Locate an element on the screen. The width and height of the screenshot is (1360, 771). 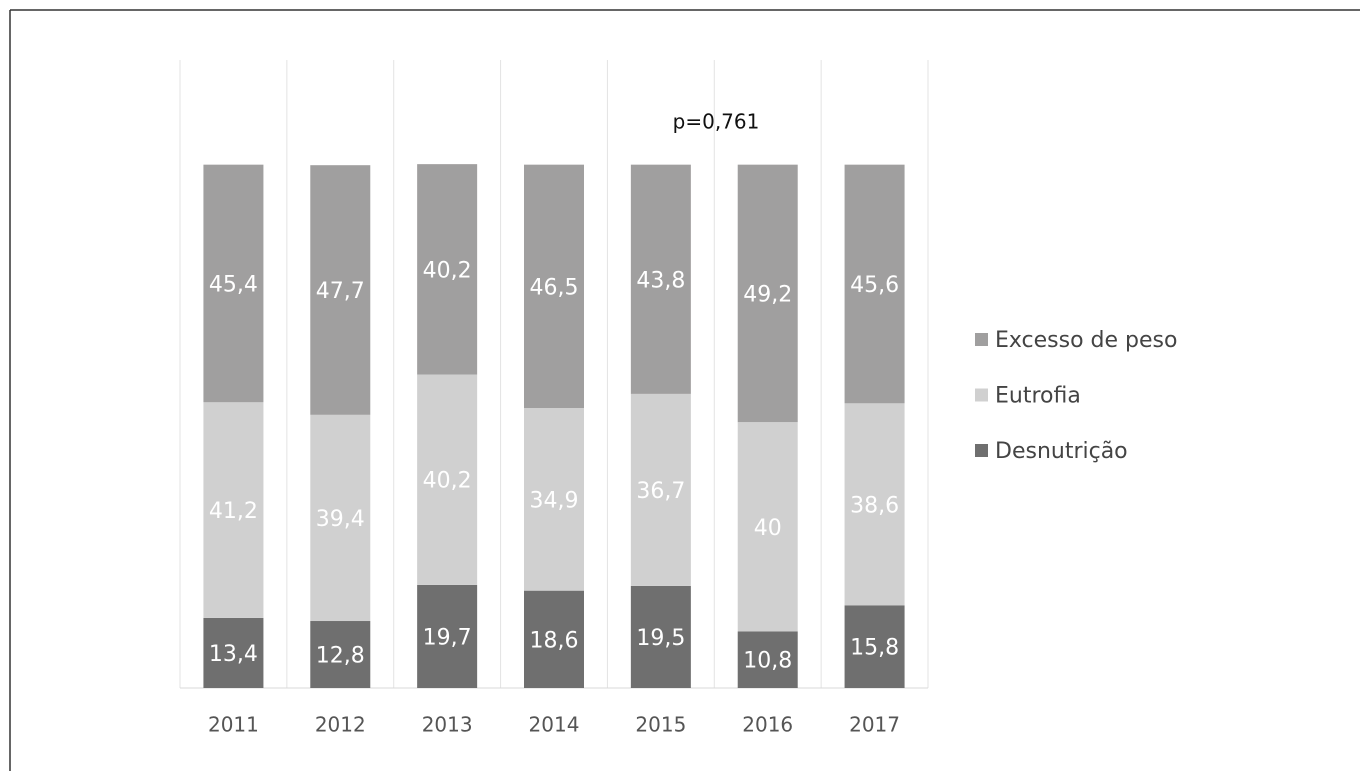
data-label: 45,6 is located at coordinates (874, 285).